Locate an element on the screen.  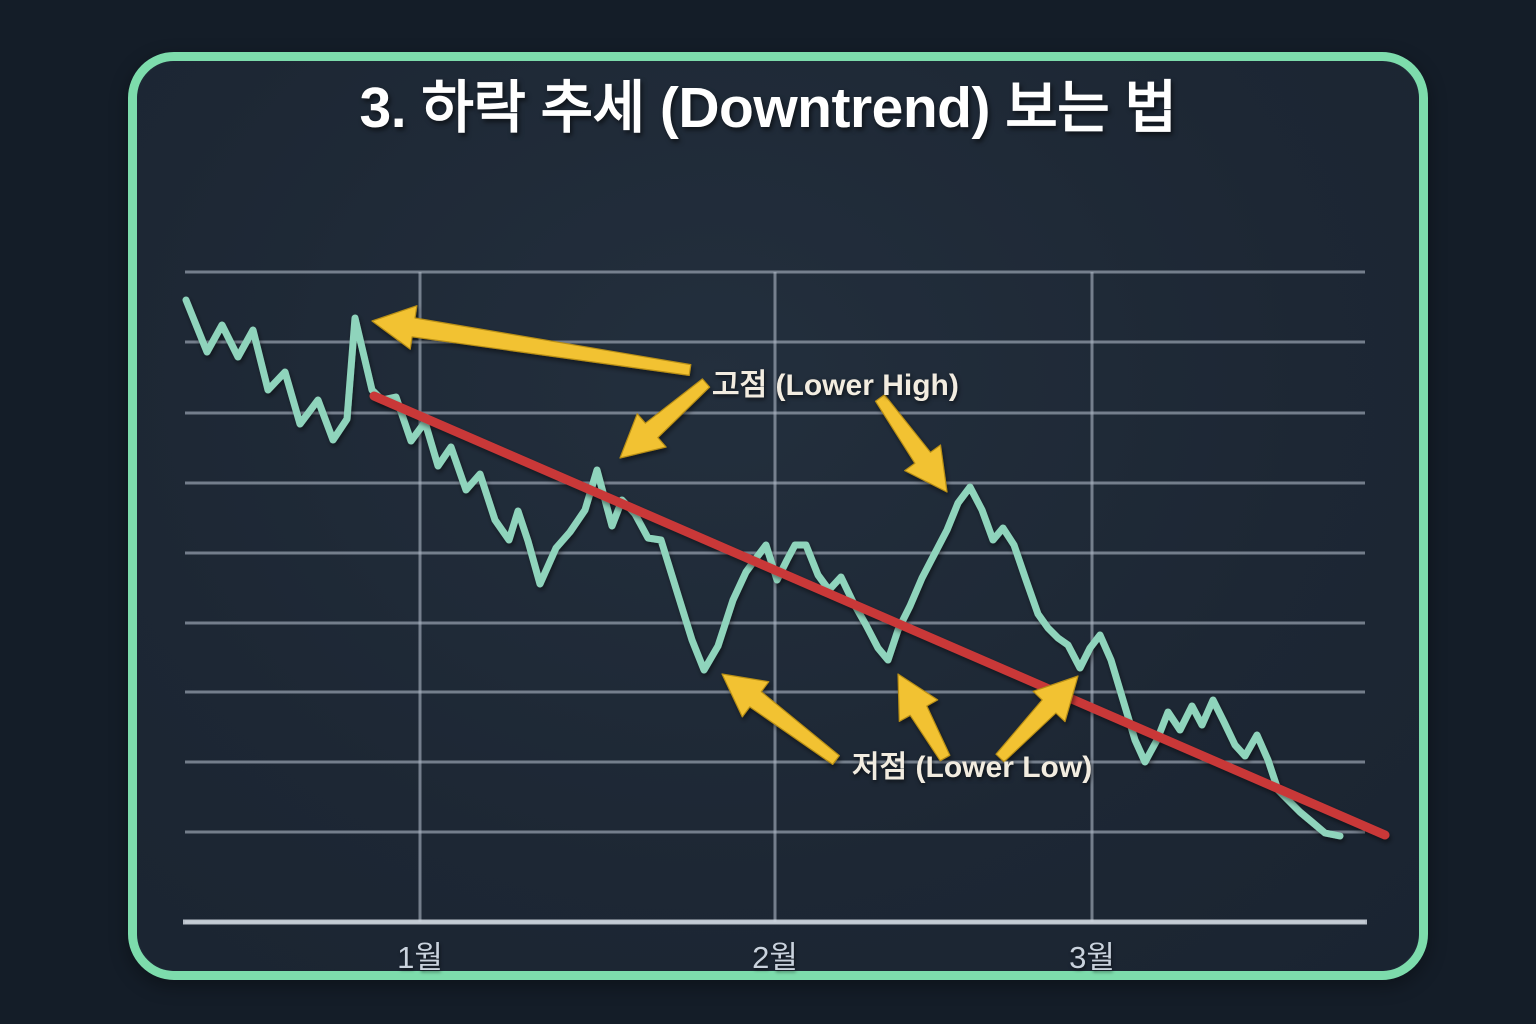
page-title: 3. 하락 추세 (Downtrend) 보는 법 is located at coordinates (768, 108).